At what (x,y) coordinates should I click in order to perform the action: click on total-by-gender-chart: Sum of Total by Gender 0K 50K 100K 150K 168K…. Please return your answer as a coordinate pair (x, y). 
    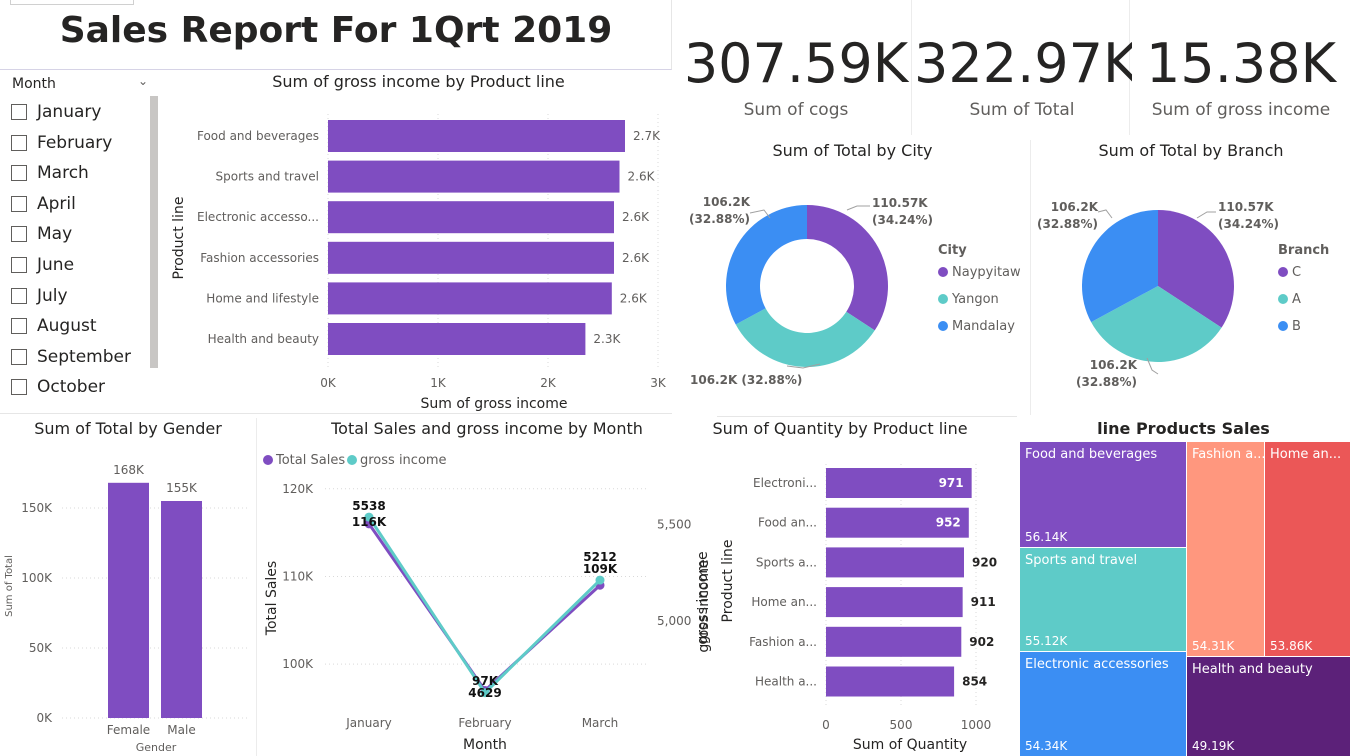
    Looking at the image, I should click on (128, 586).